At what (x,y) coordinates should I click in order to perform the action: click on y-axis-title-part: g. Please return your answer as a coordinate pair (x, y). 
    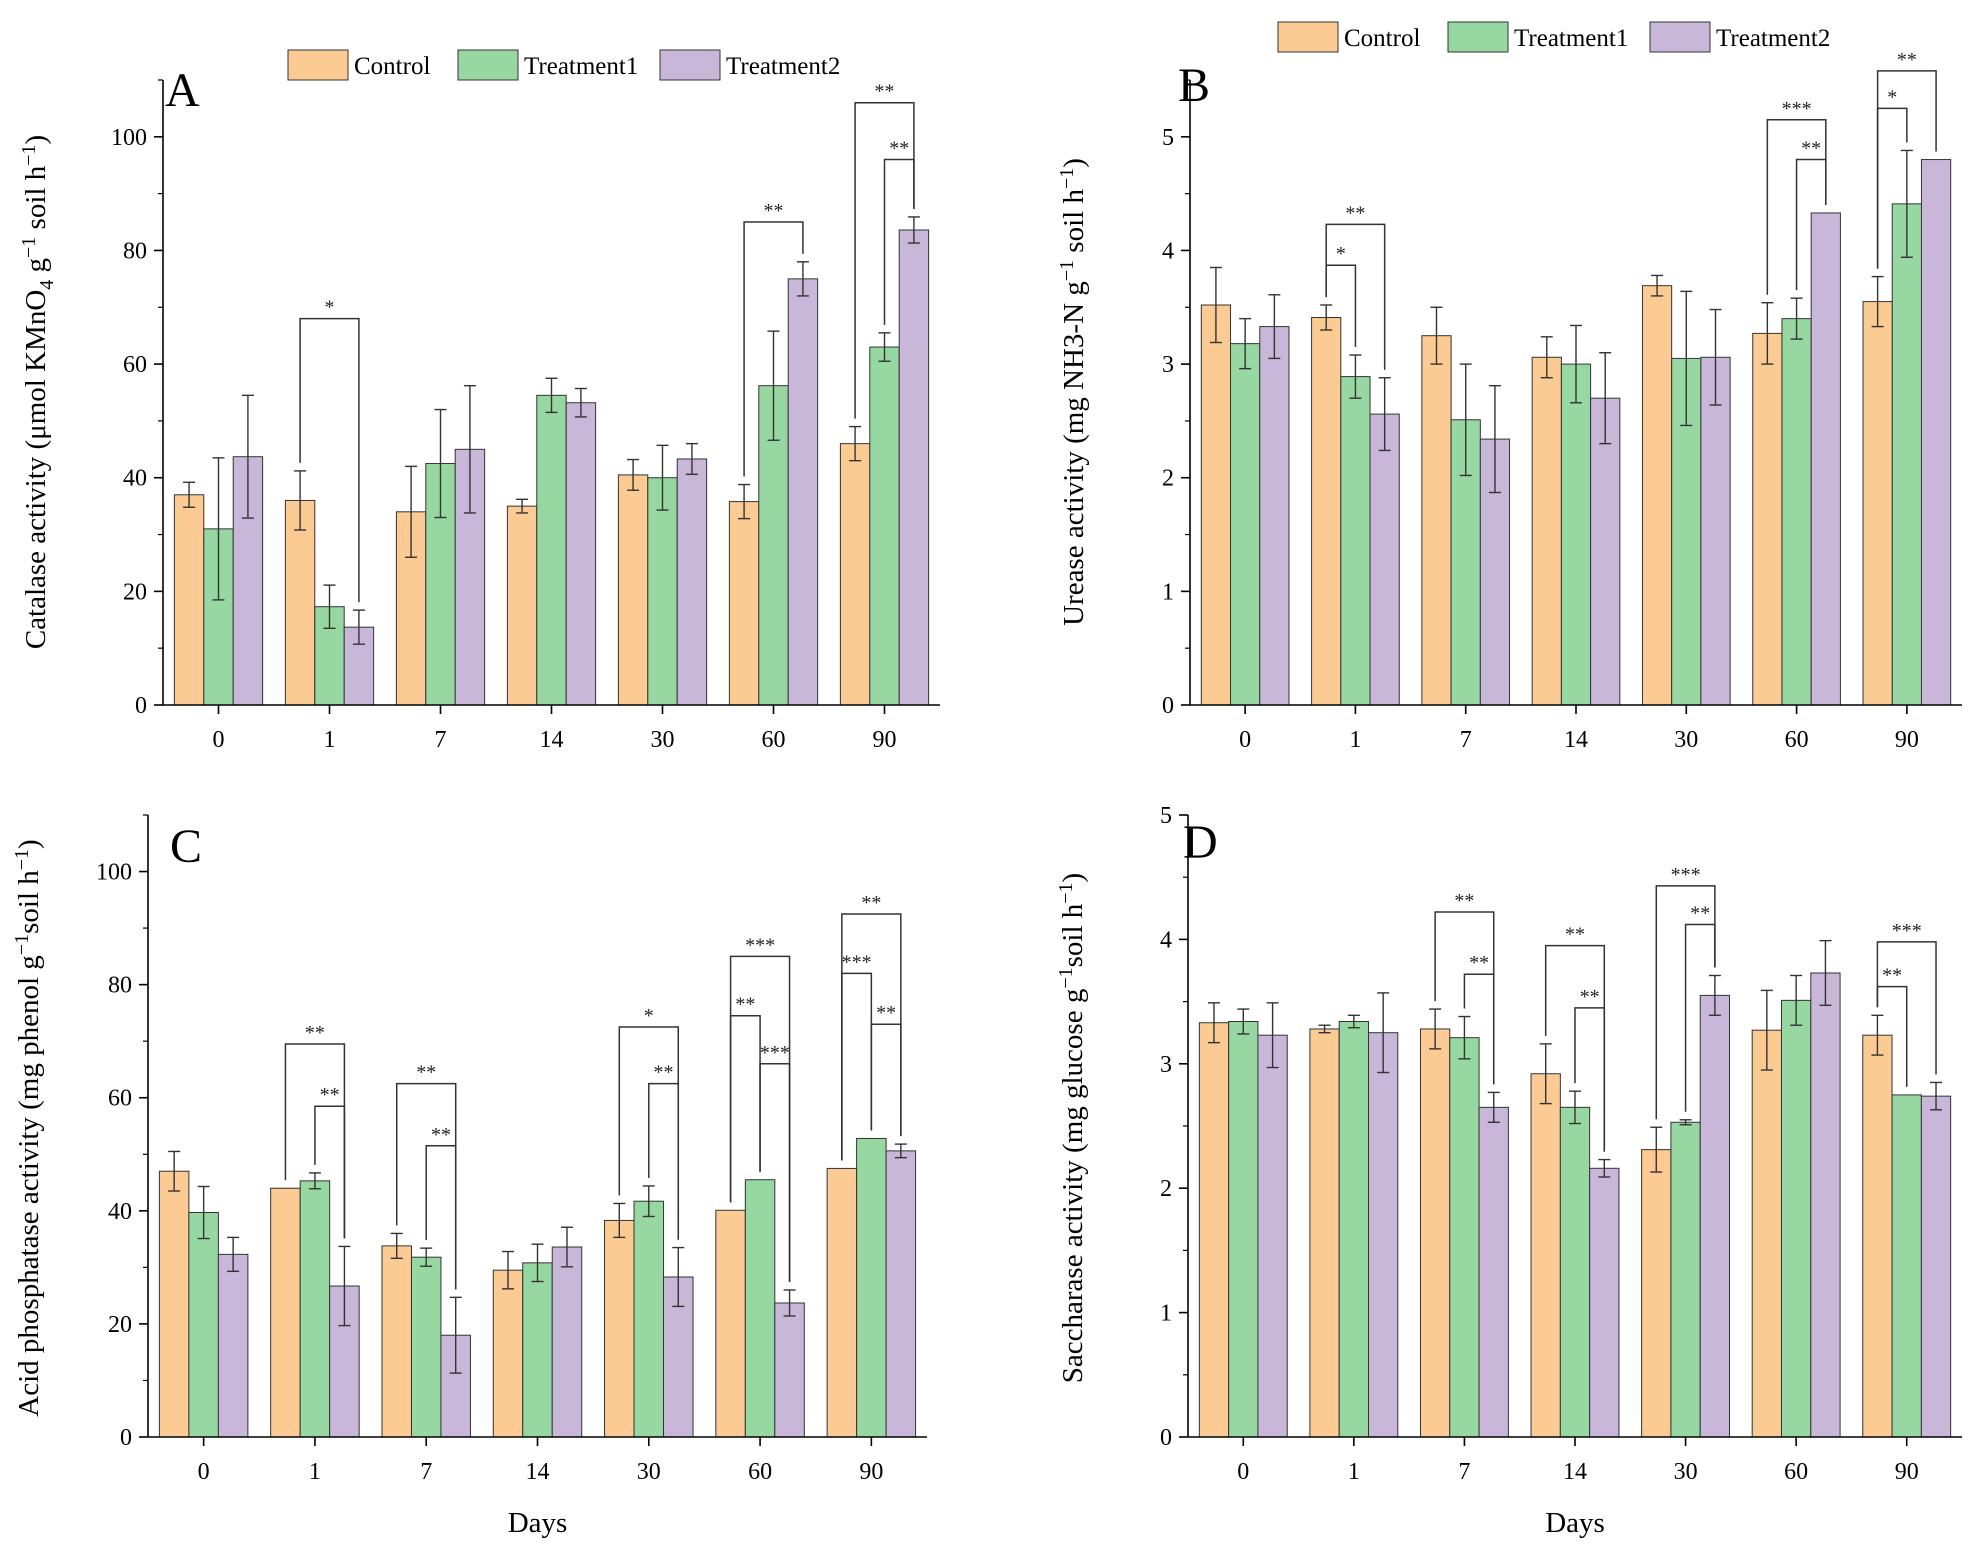
    Looking at the image, I should click on (36, 269).